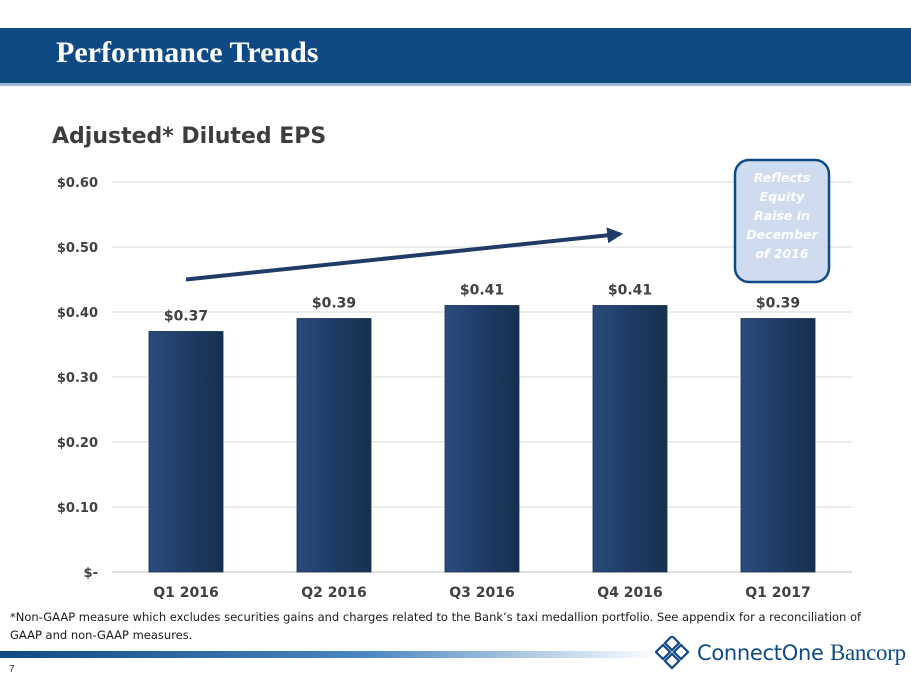 The height and width of the screenshot is (680, 911). I want to click on callout-text-line: Raise in, so click(782, 215).